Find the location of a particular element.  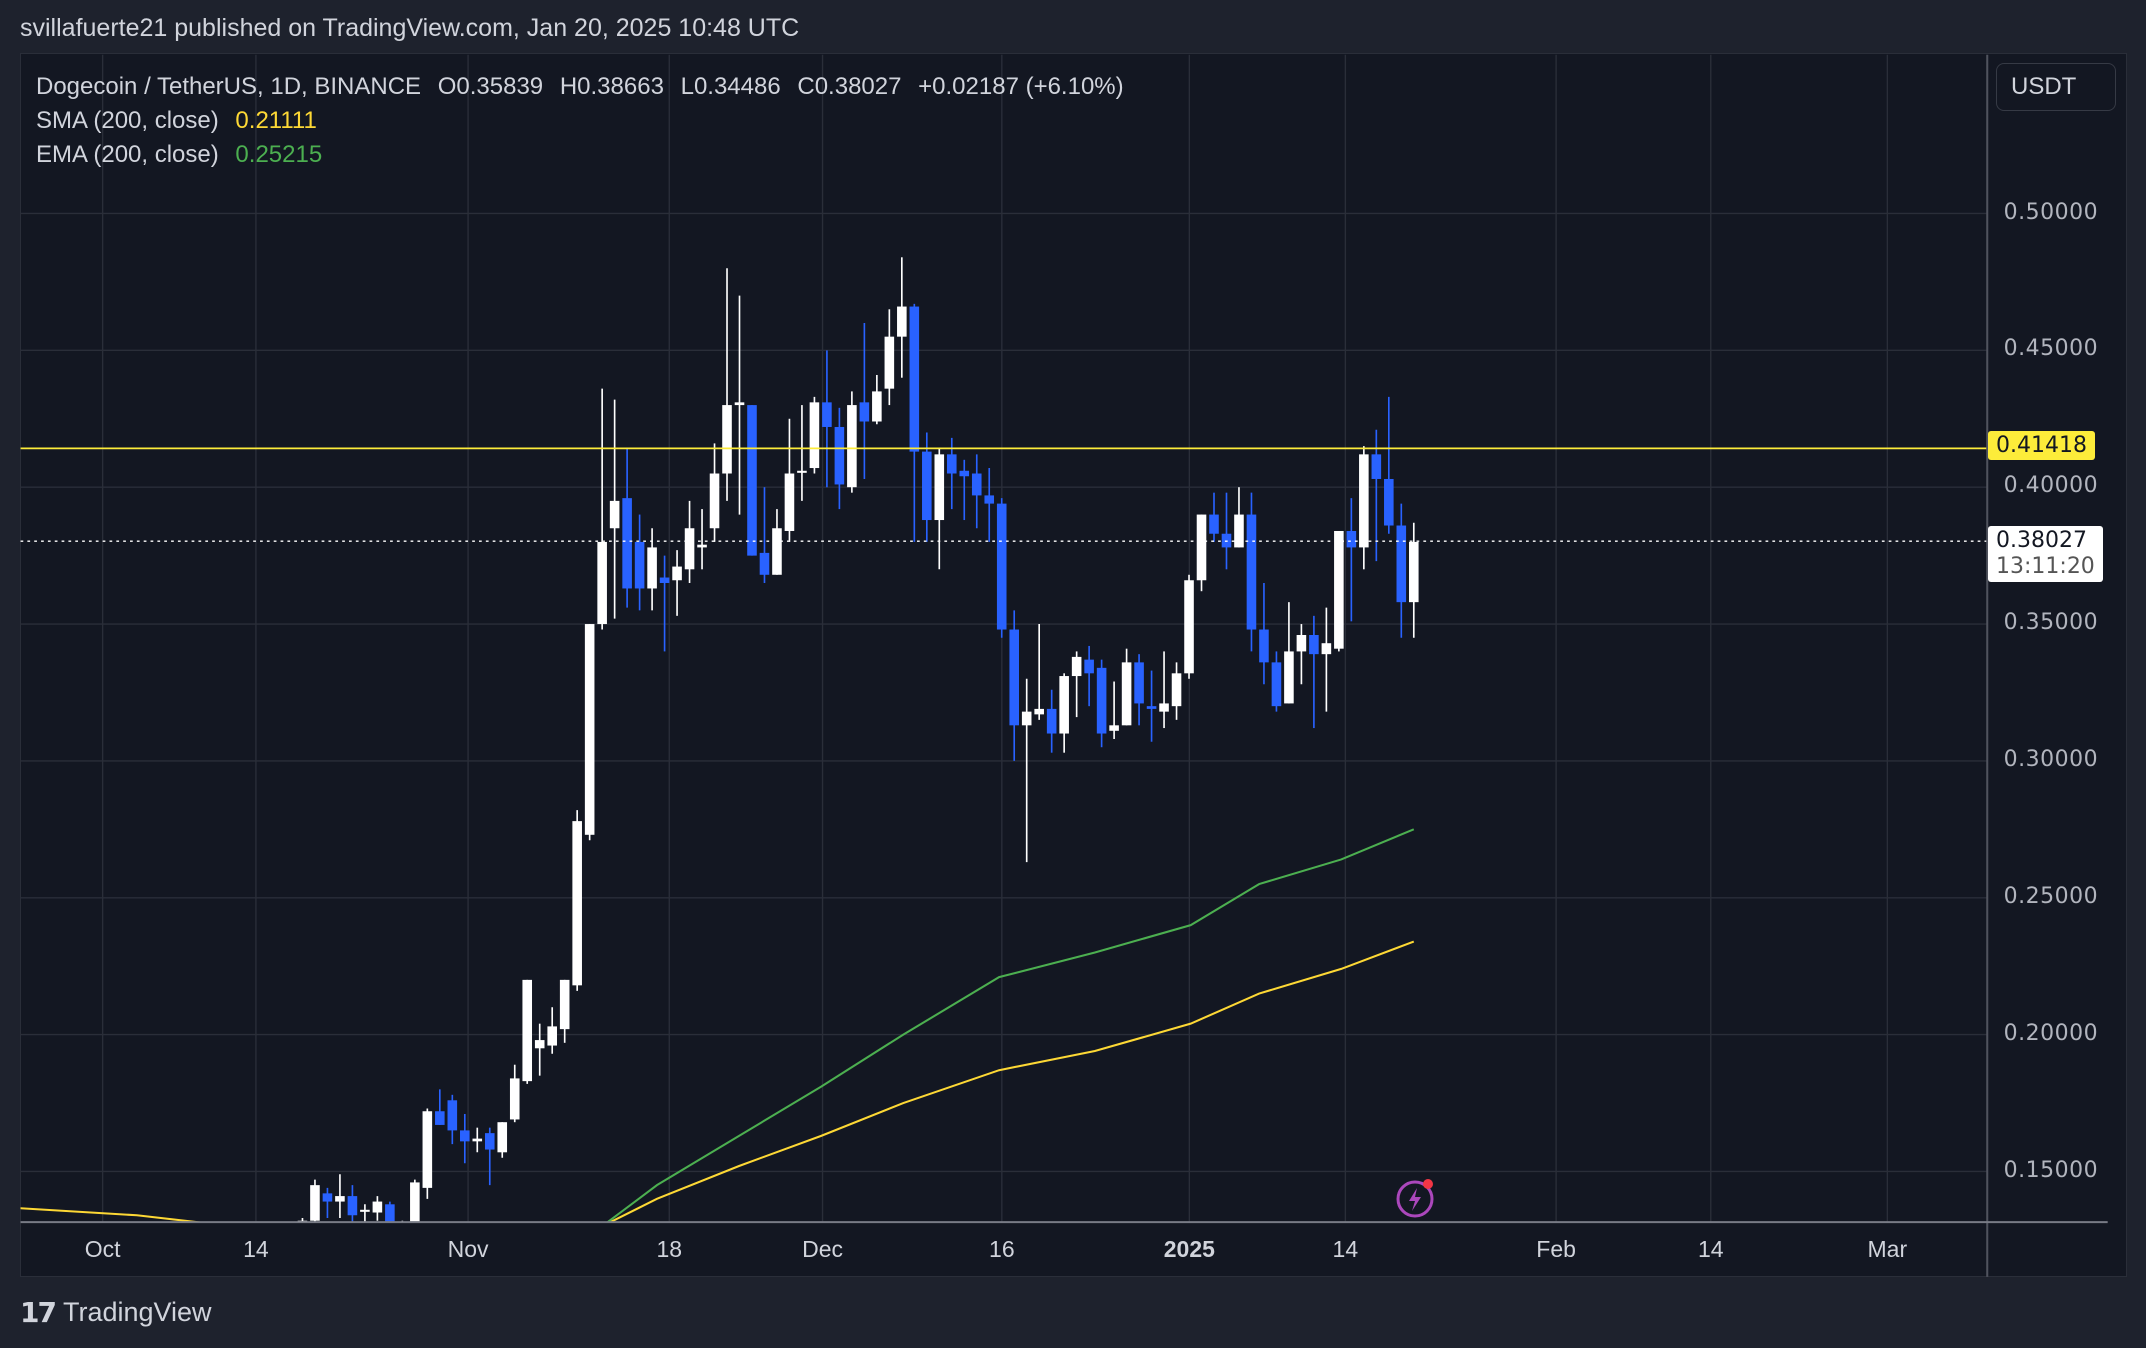

time-tick-label: Oct is located at coordinates (102, 1249).